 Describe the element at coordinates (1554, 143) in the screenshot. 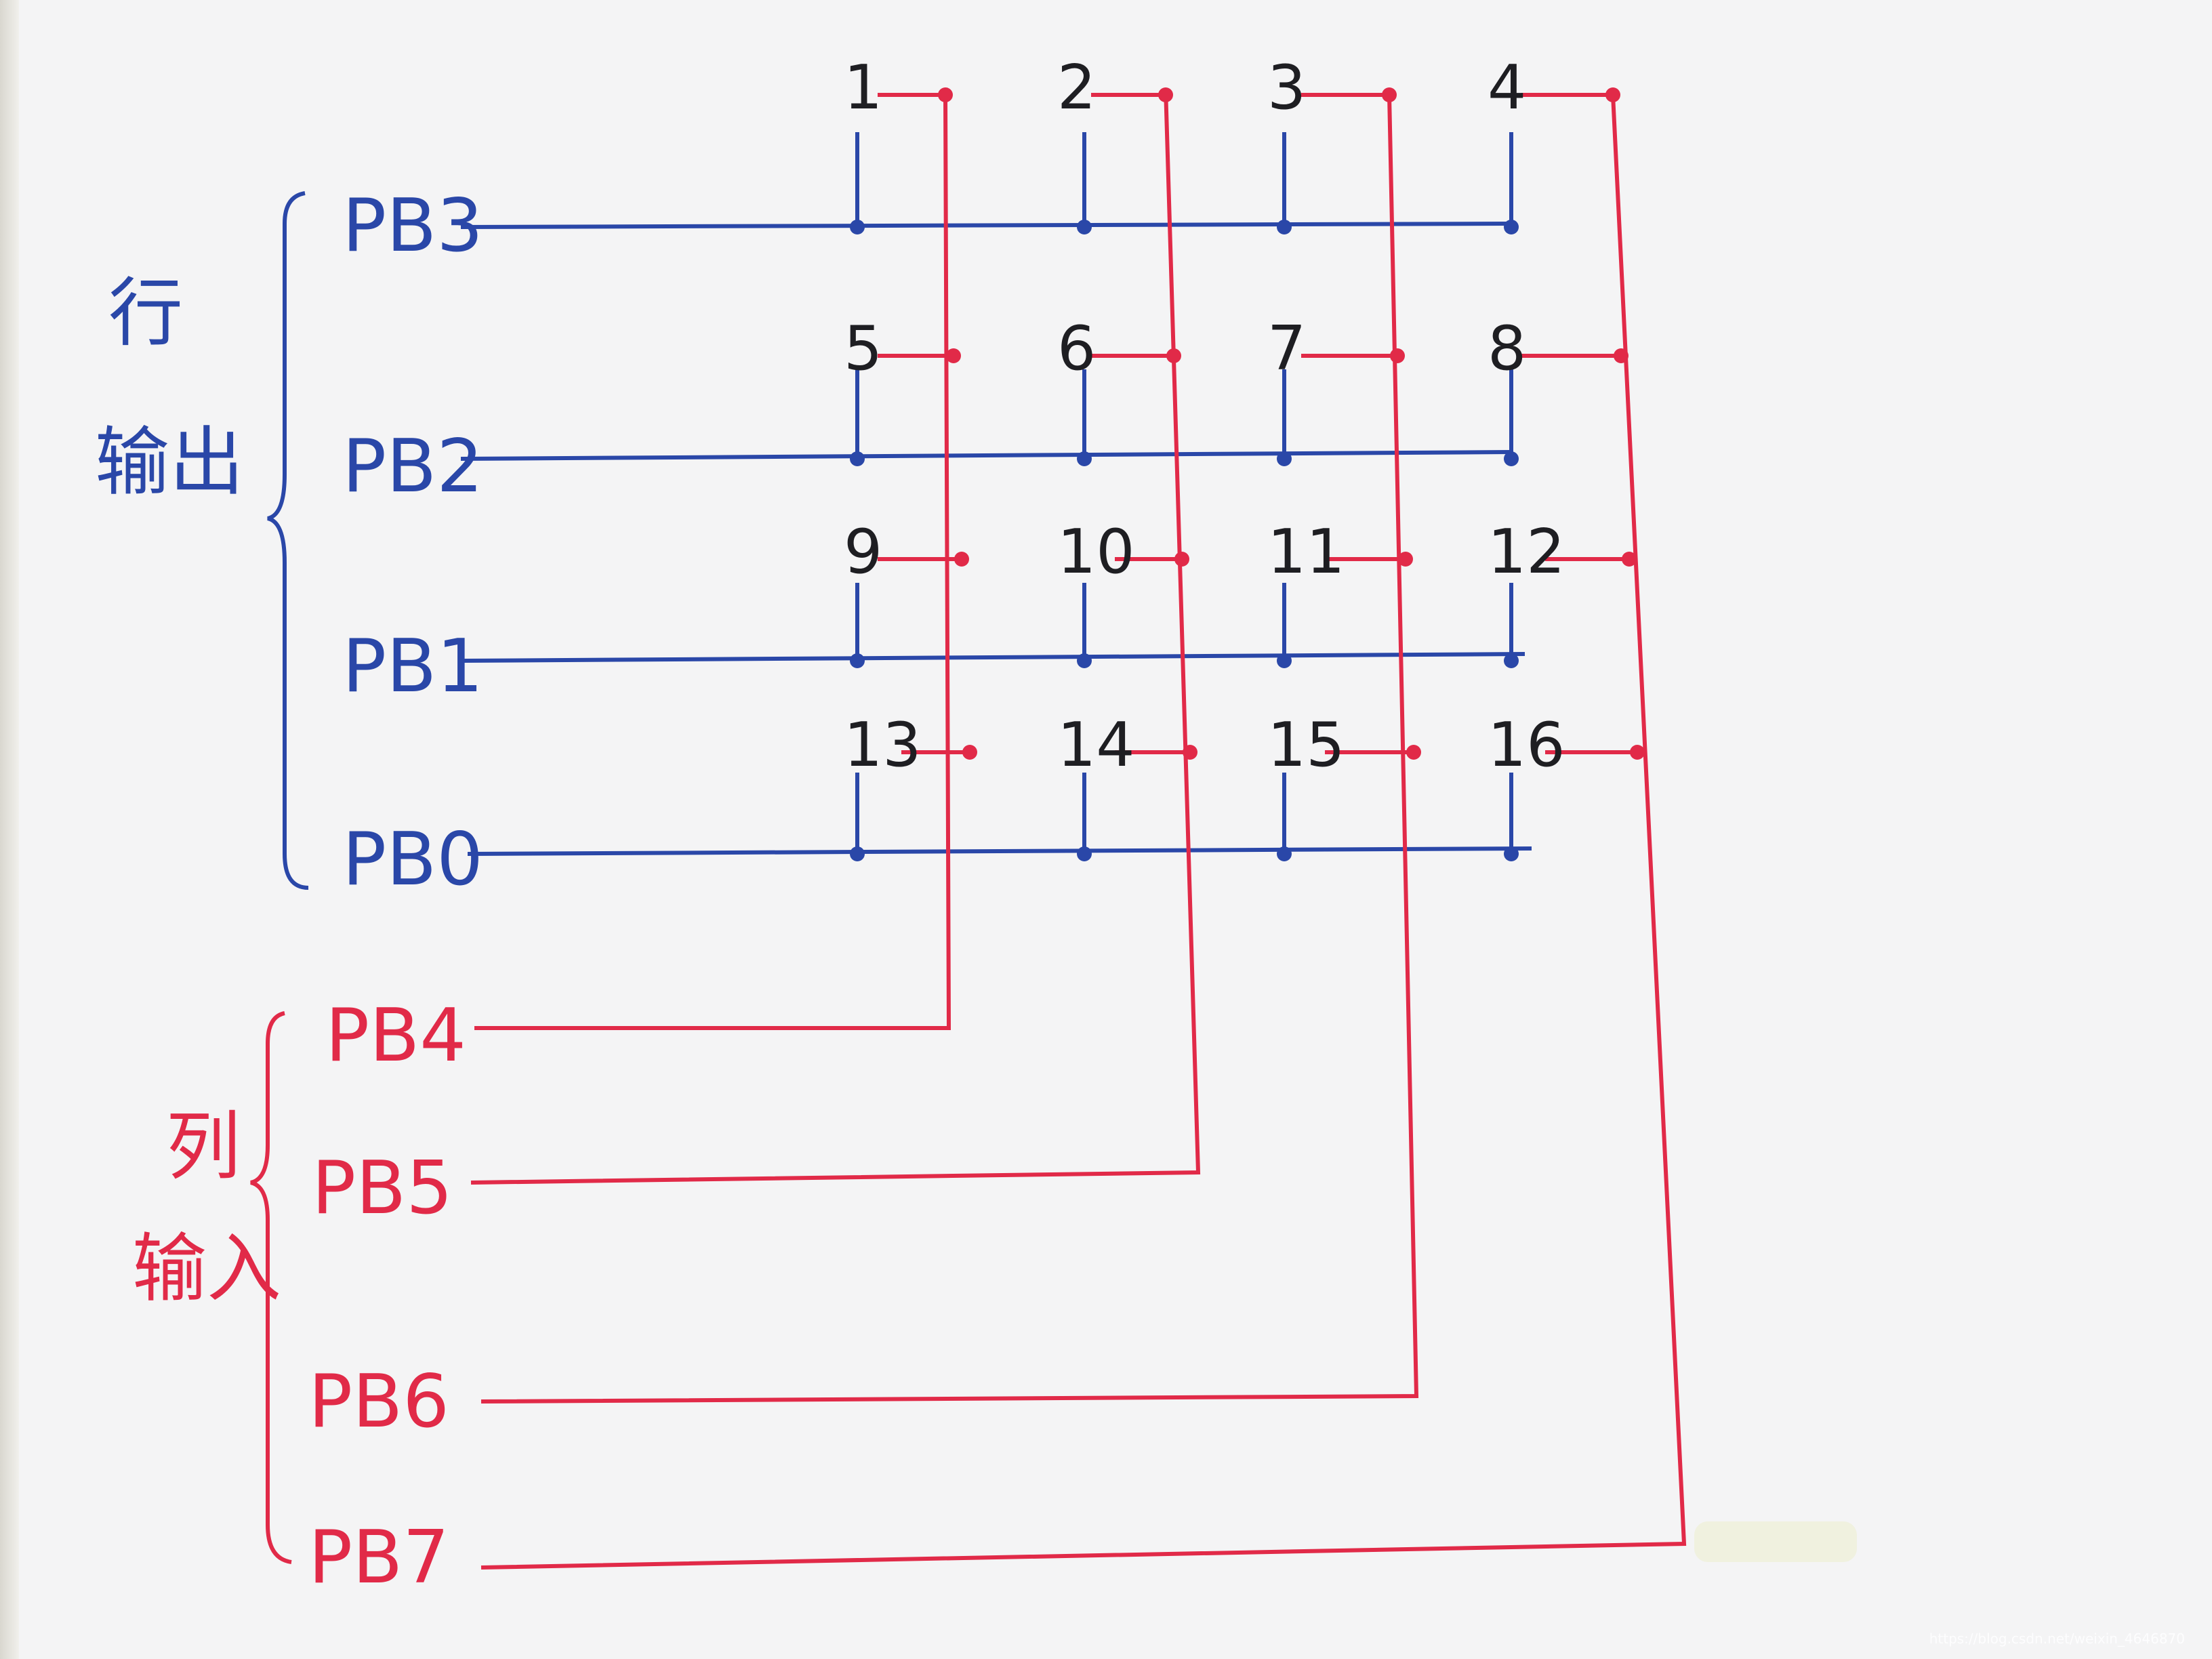

I see `key-switch: 4` at that location.